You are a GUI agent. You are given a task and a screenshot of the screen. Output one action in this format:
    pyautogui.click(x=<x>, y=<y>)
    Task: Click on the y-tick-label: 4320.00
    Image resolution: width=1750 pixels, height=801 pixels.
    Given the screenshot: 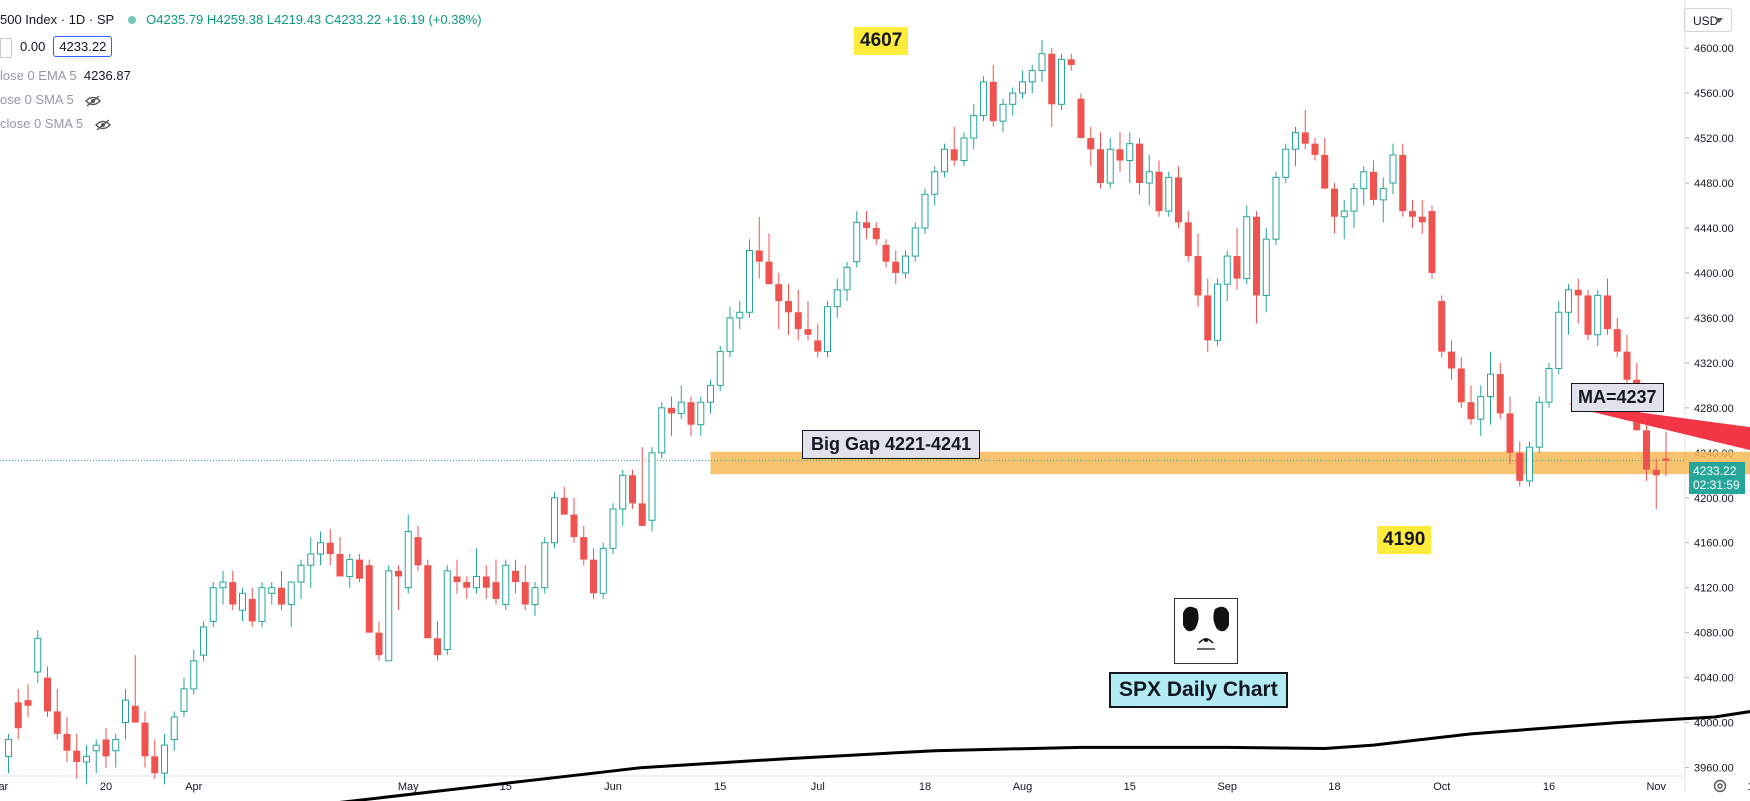 What is the action you would take?
    pyautogui.click(x=1714, y=364)
    